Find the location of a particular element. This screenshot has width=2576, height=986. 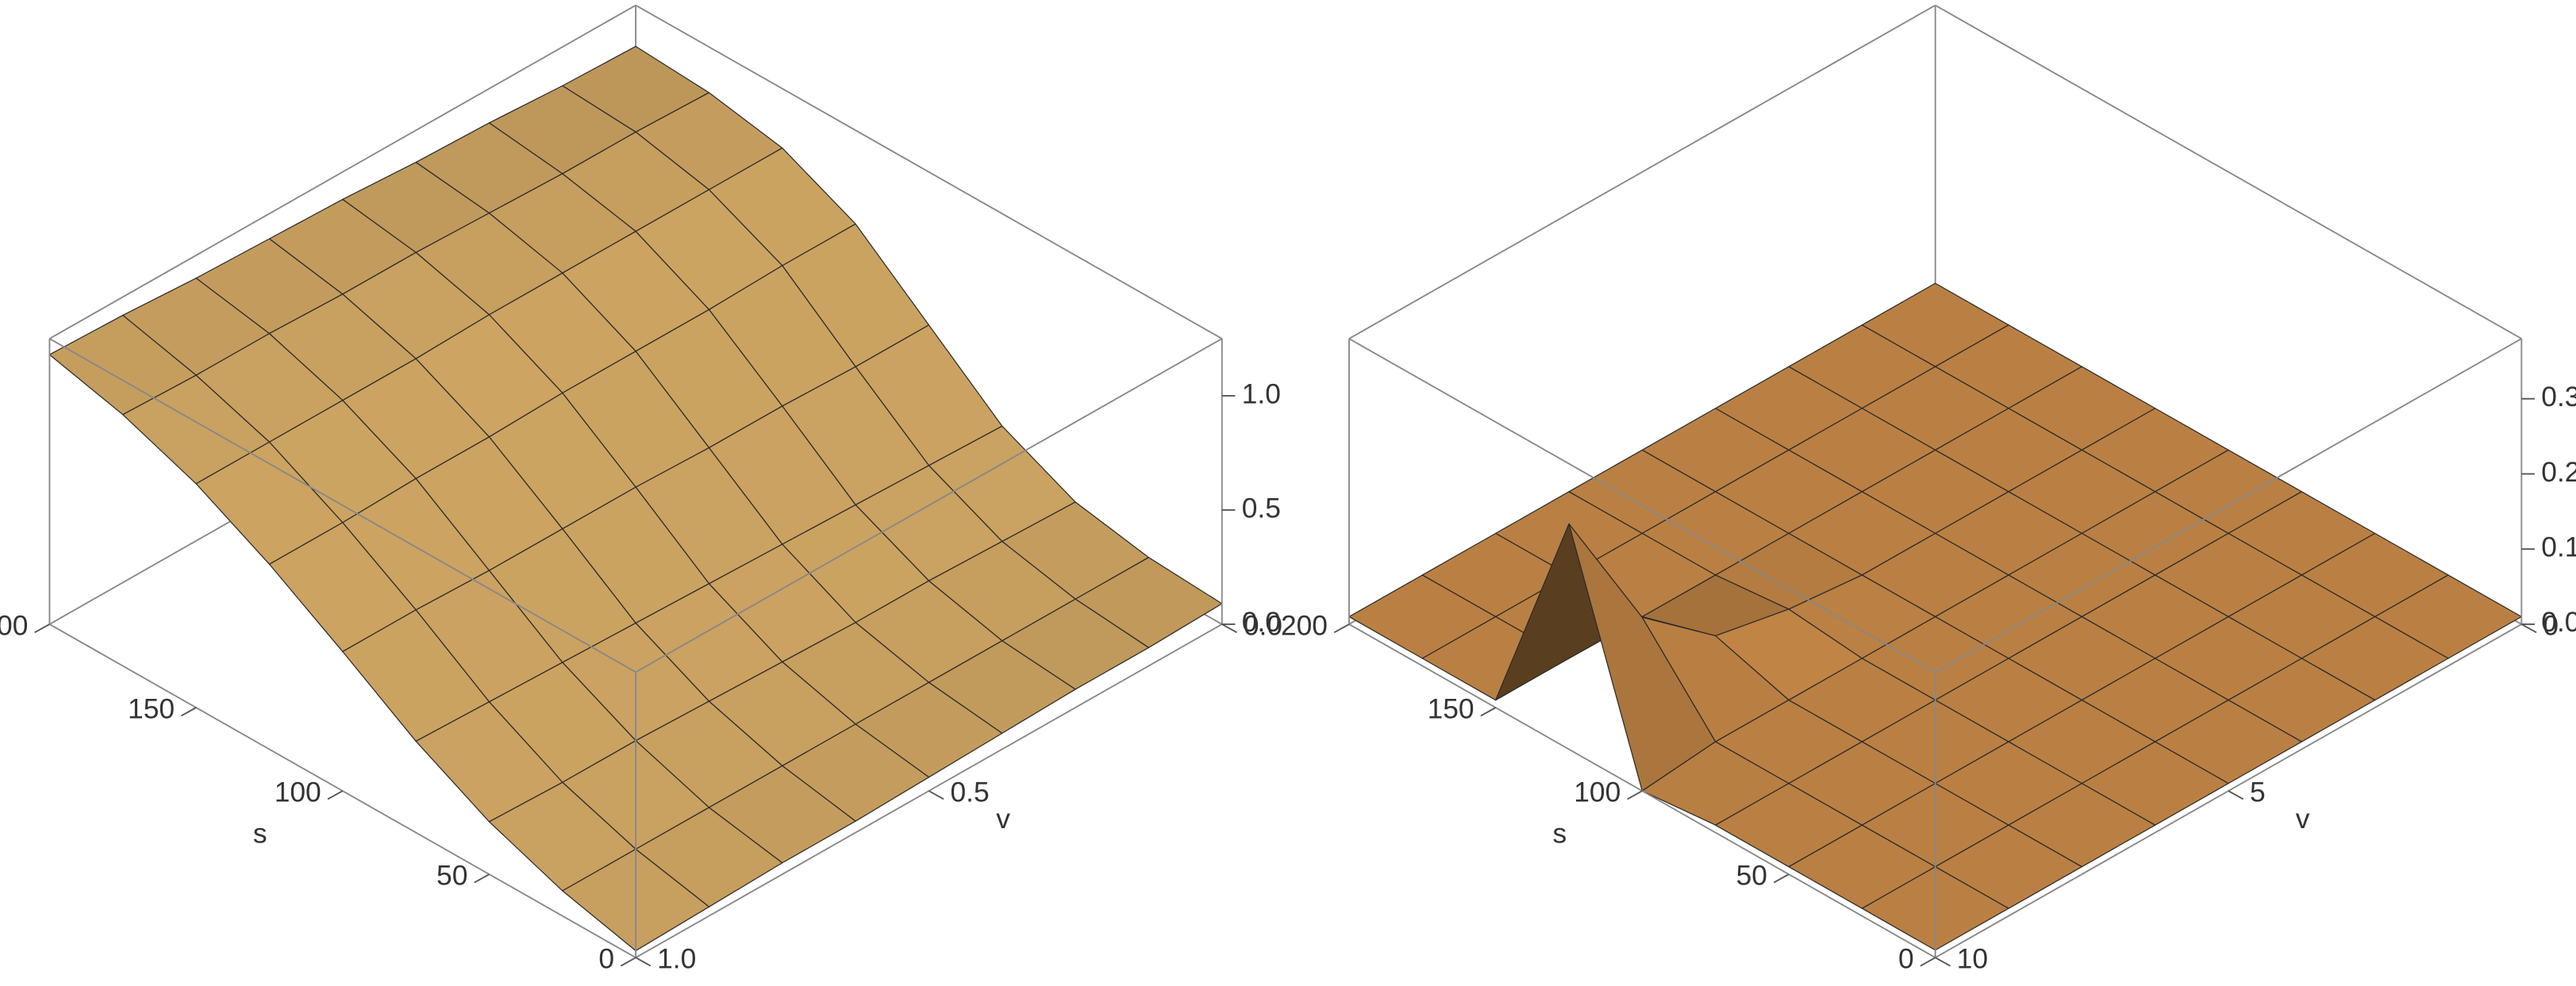

y-tick-label: 1.0 is located at coordinates (676, 960).